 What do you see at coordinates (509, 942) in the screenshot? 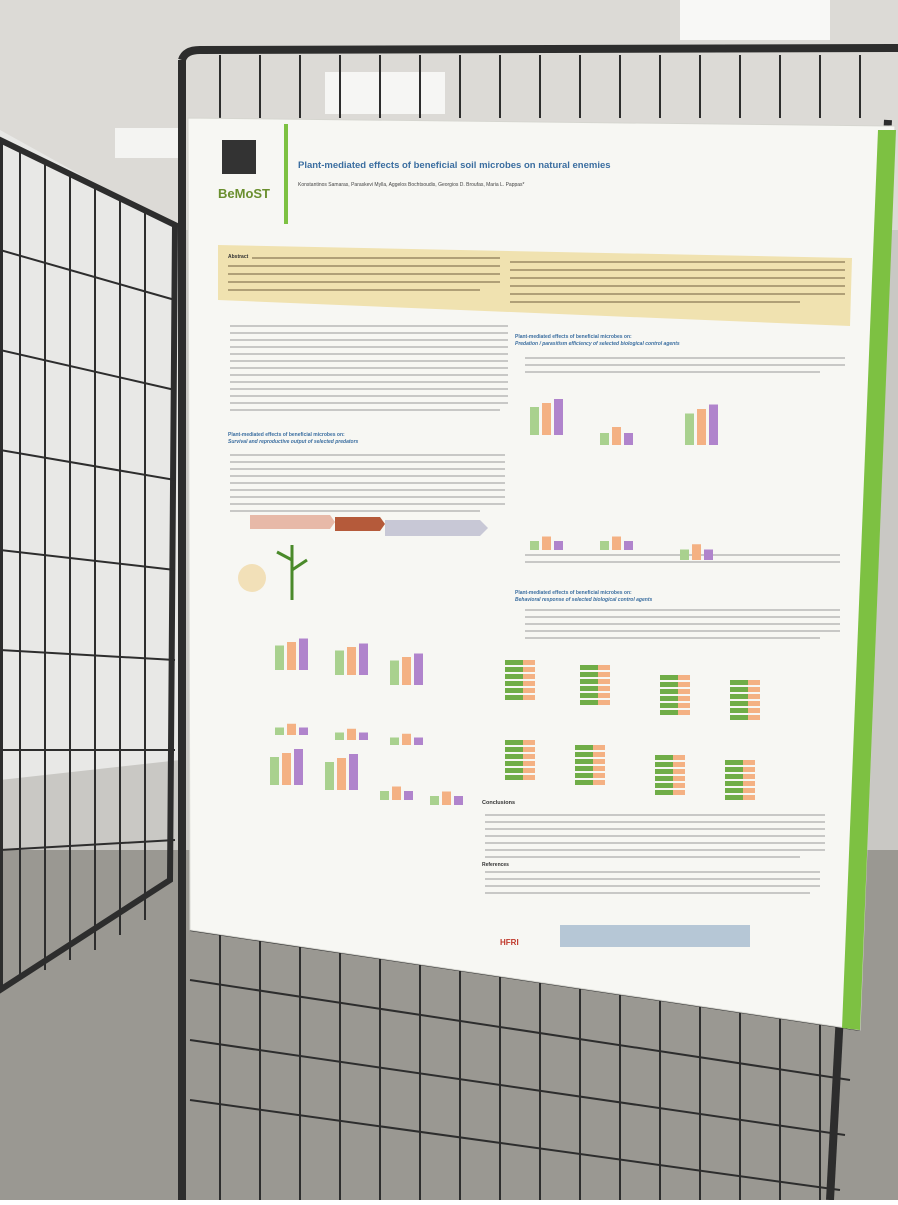
I see `funder-logo: HFRI` at bounding box center [509, 942].